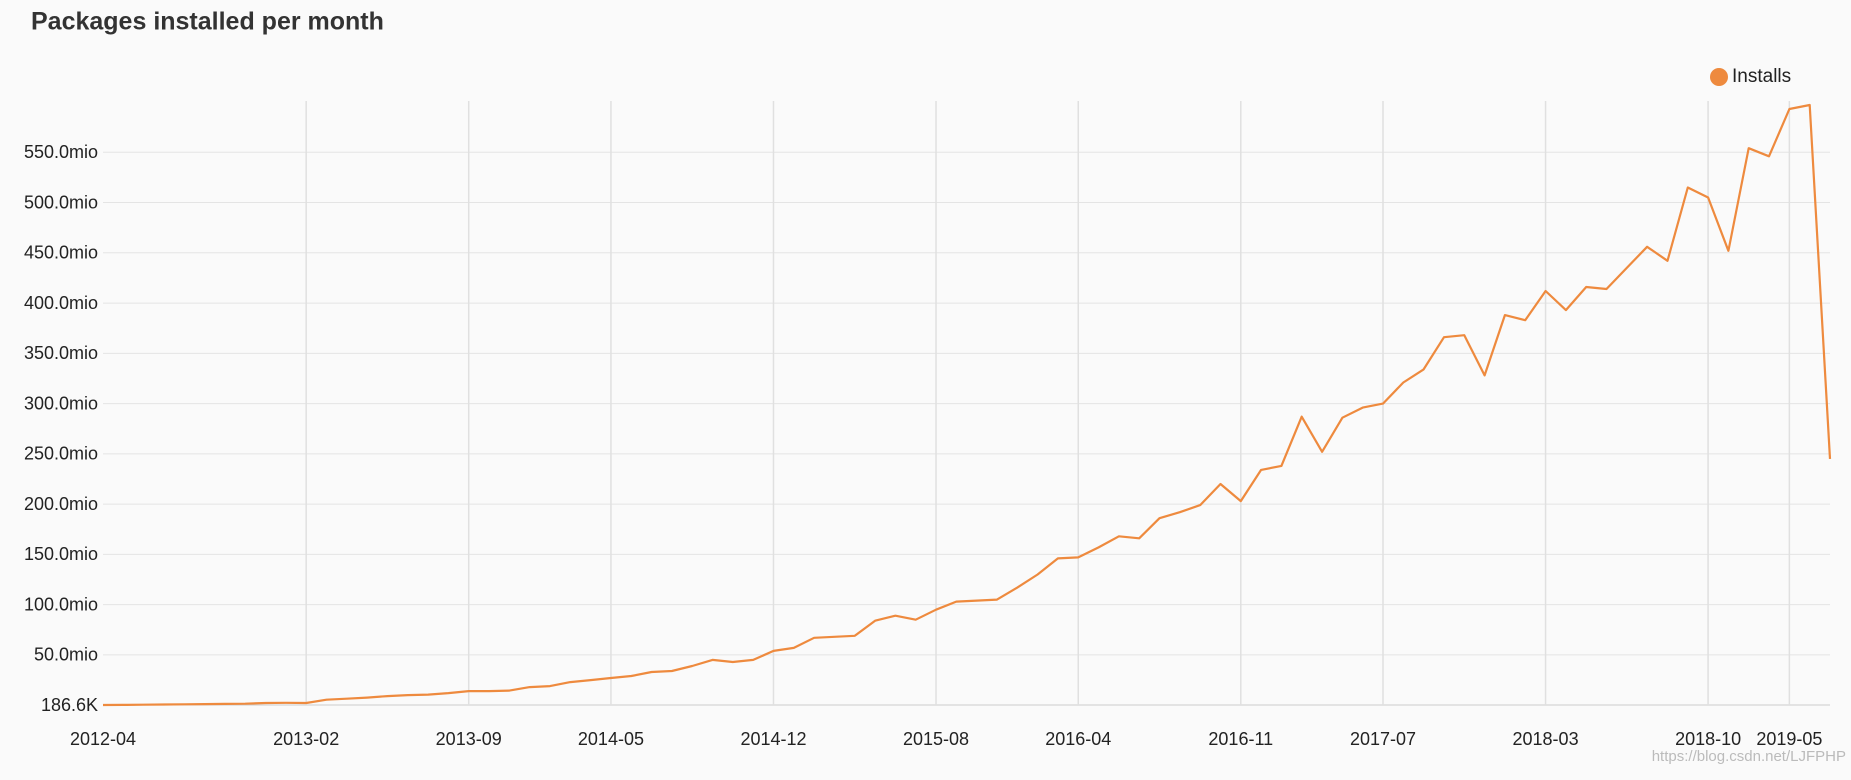 The height and width of the screenshot is (780, 1851). Describe the element at coordinates (61, 403) in the screenshot. I see `y-tick-label: 300.0mio` at that location.